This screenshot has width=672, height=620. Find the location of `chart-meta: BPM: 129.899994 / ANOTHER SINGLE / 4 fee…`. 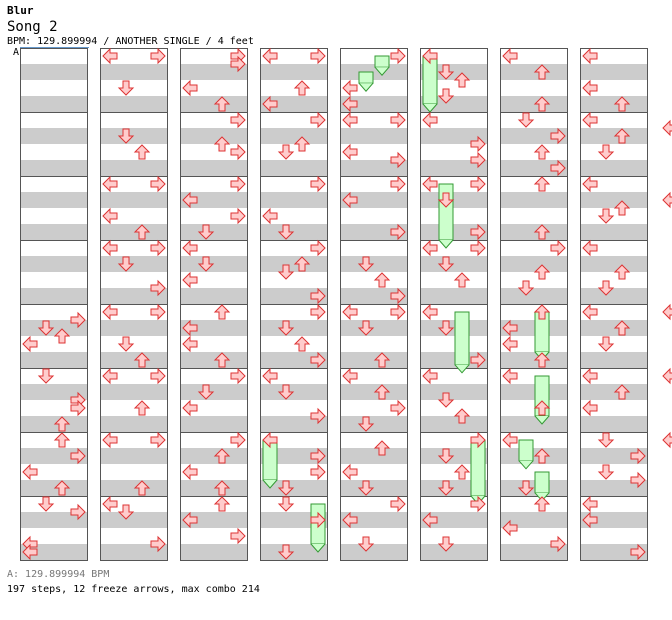

chart-meta: BPM: 129.899994 / ANOTHER SINGLE / 4 fee… is located at coordinates (130, 41).